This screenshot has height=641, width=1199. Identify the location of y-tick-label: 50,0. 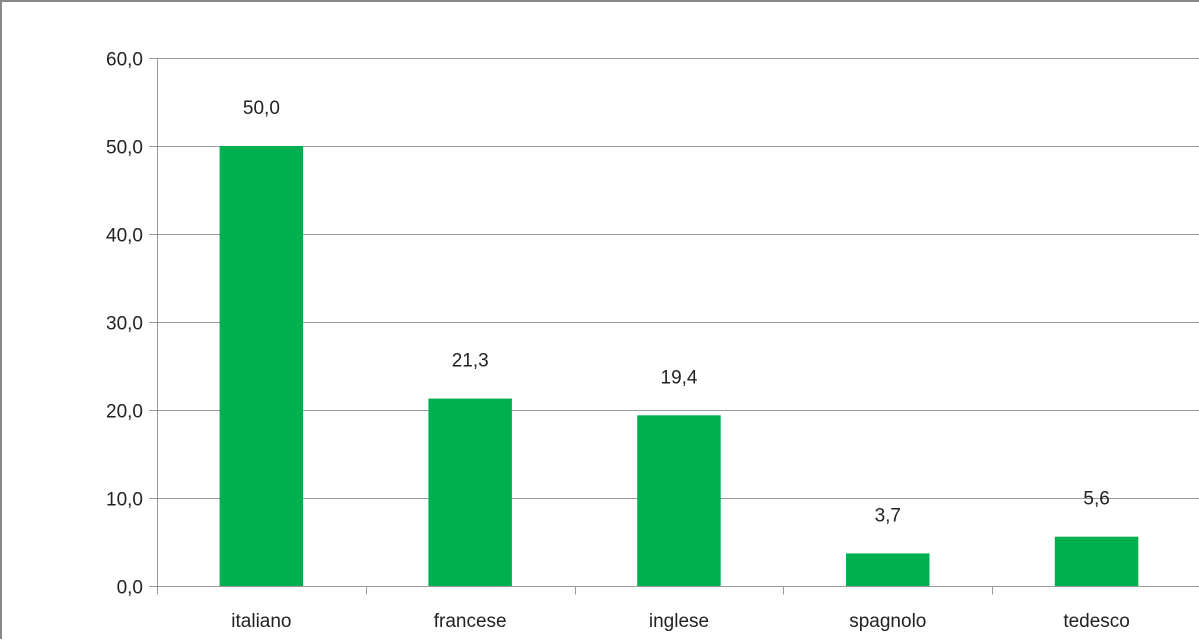
(124, 148).